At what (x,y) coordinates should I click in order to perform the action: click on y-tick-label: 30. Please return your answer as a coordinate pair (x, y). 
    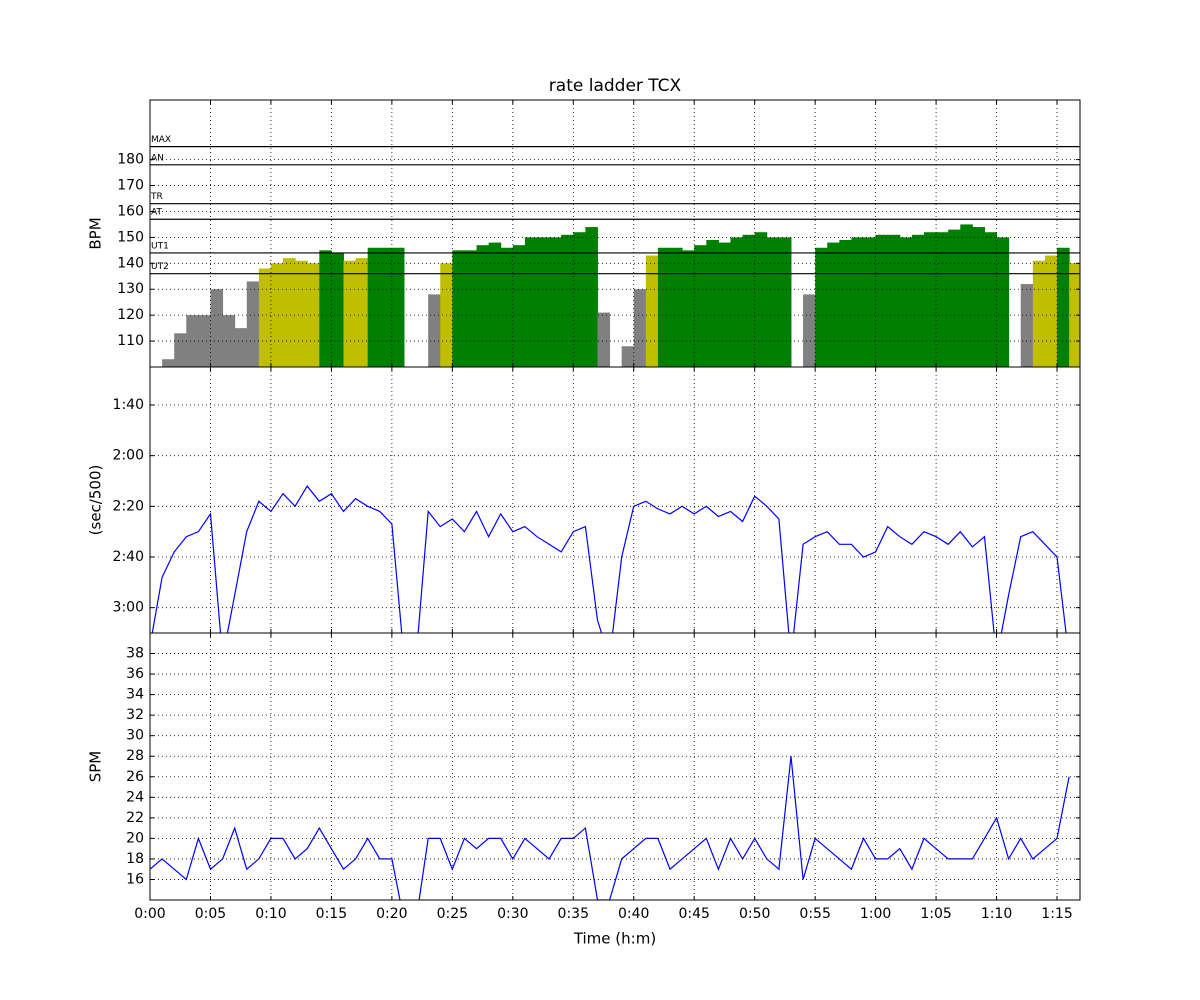
    Looking at the image, I should click on (135, 736).